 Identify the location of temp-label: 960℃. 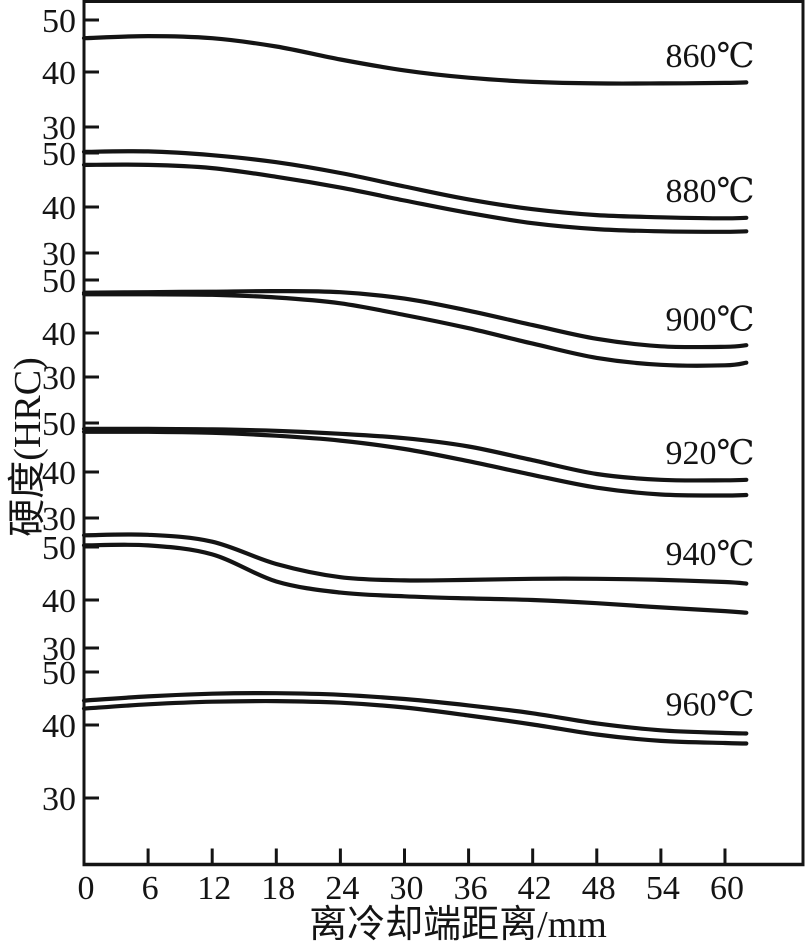
(709, 705).